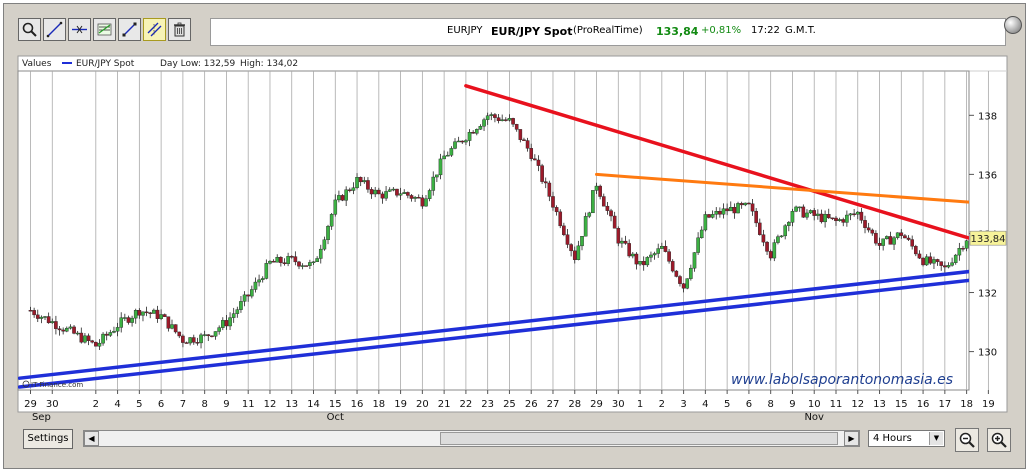 Image resolution: width=1031 pixels, height=473 pixels. Describe the element at coordinates (57, 385) in the screenshot. I see `provider-name: IT-Finance.com` at that location.